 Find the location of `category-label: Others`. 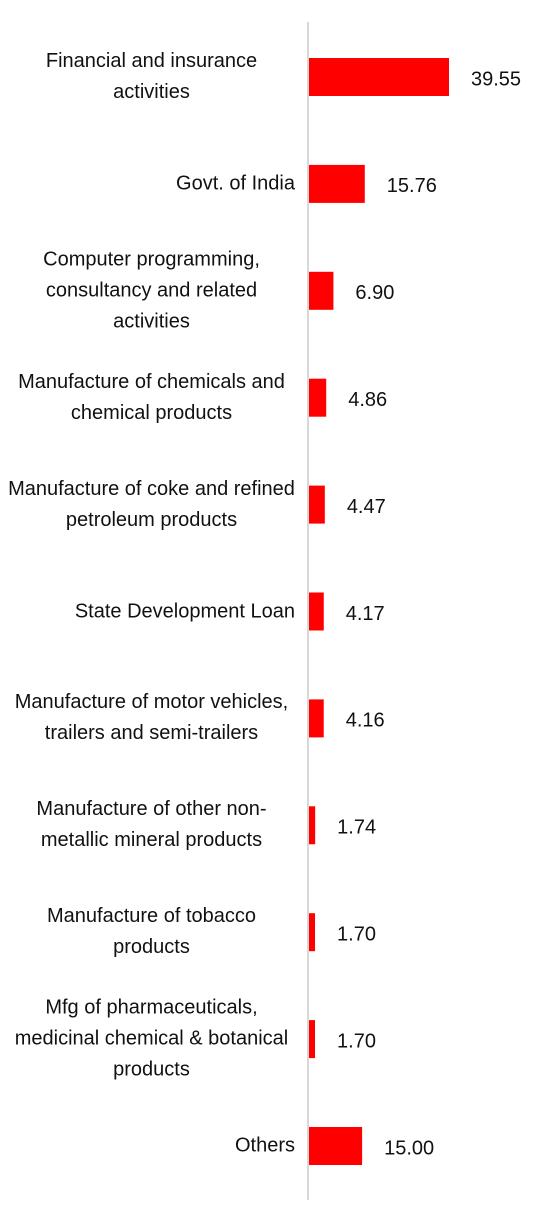

category-label: Others is located at coordinates (264, 1145).